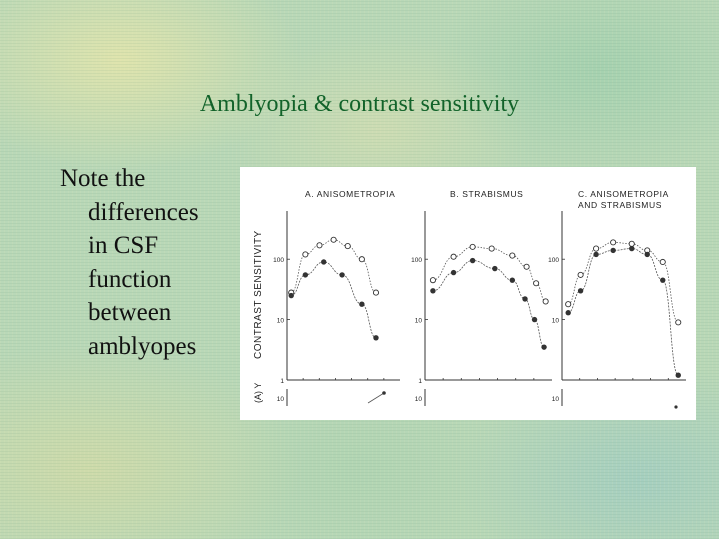  Describe the element at coordinates (143, 212) in the screenshot. I see `note-line: differences` at that location.